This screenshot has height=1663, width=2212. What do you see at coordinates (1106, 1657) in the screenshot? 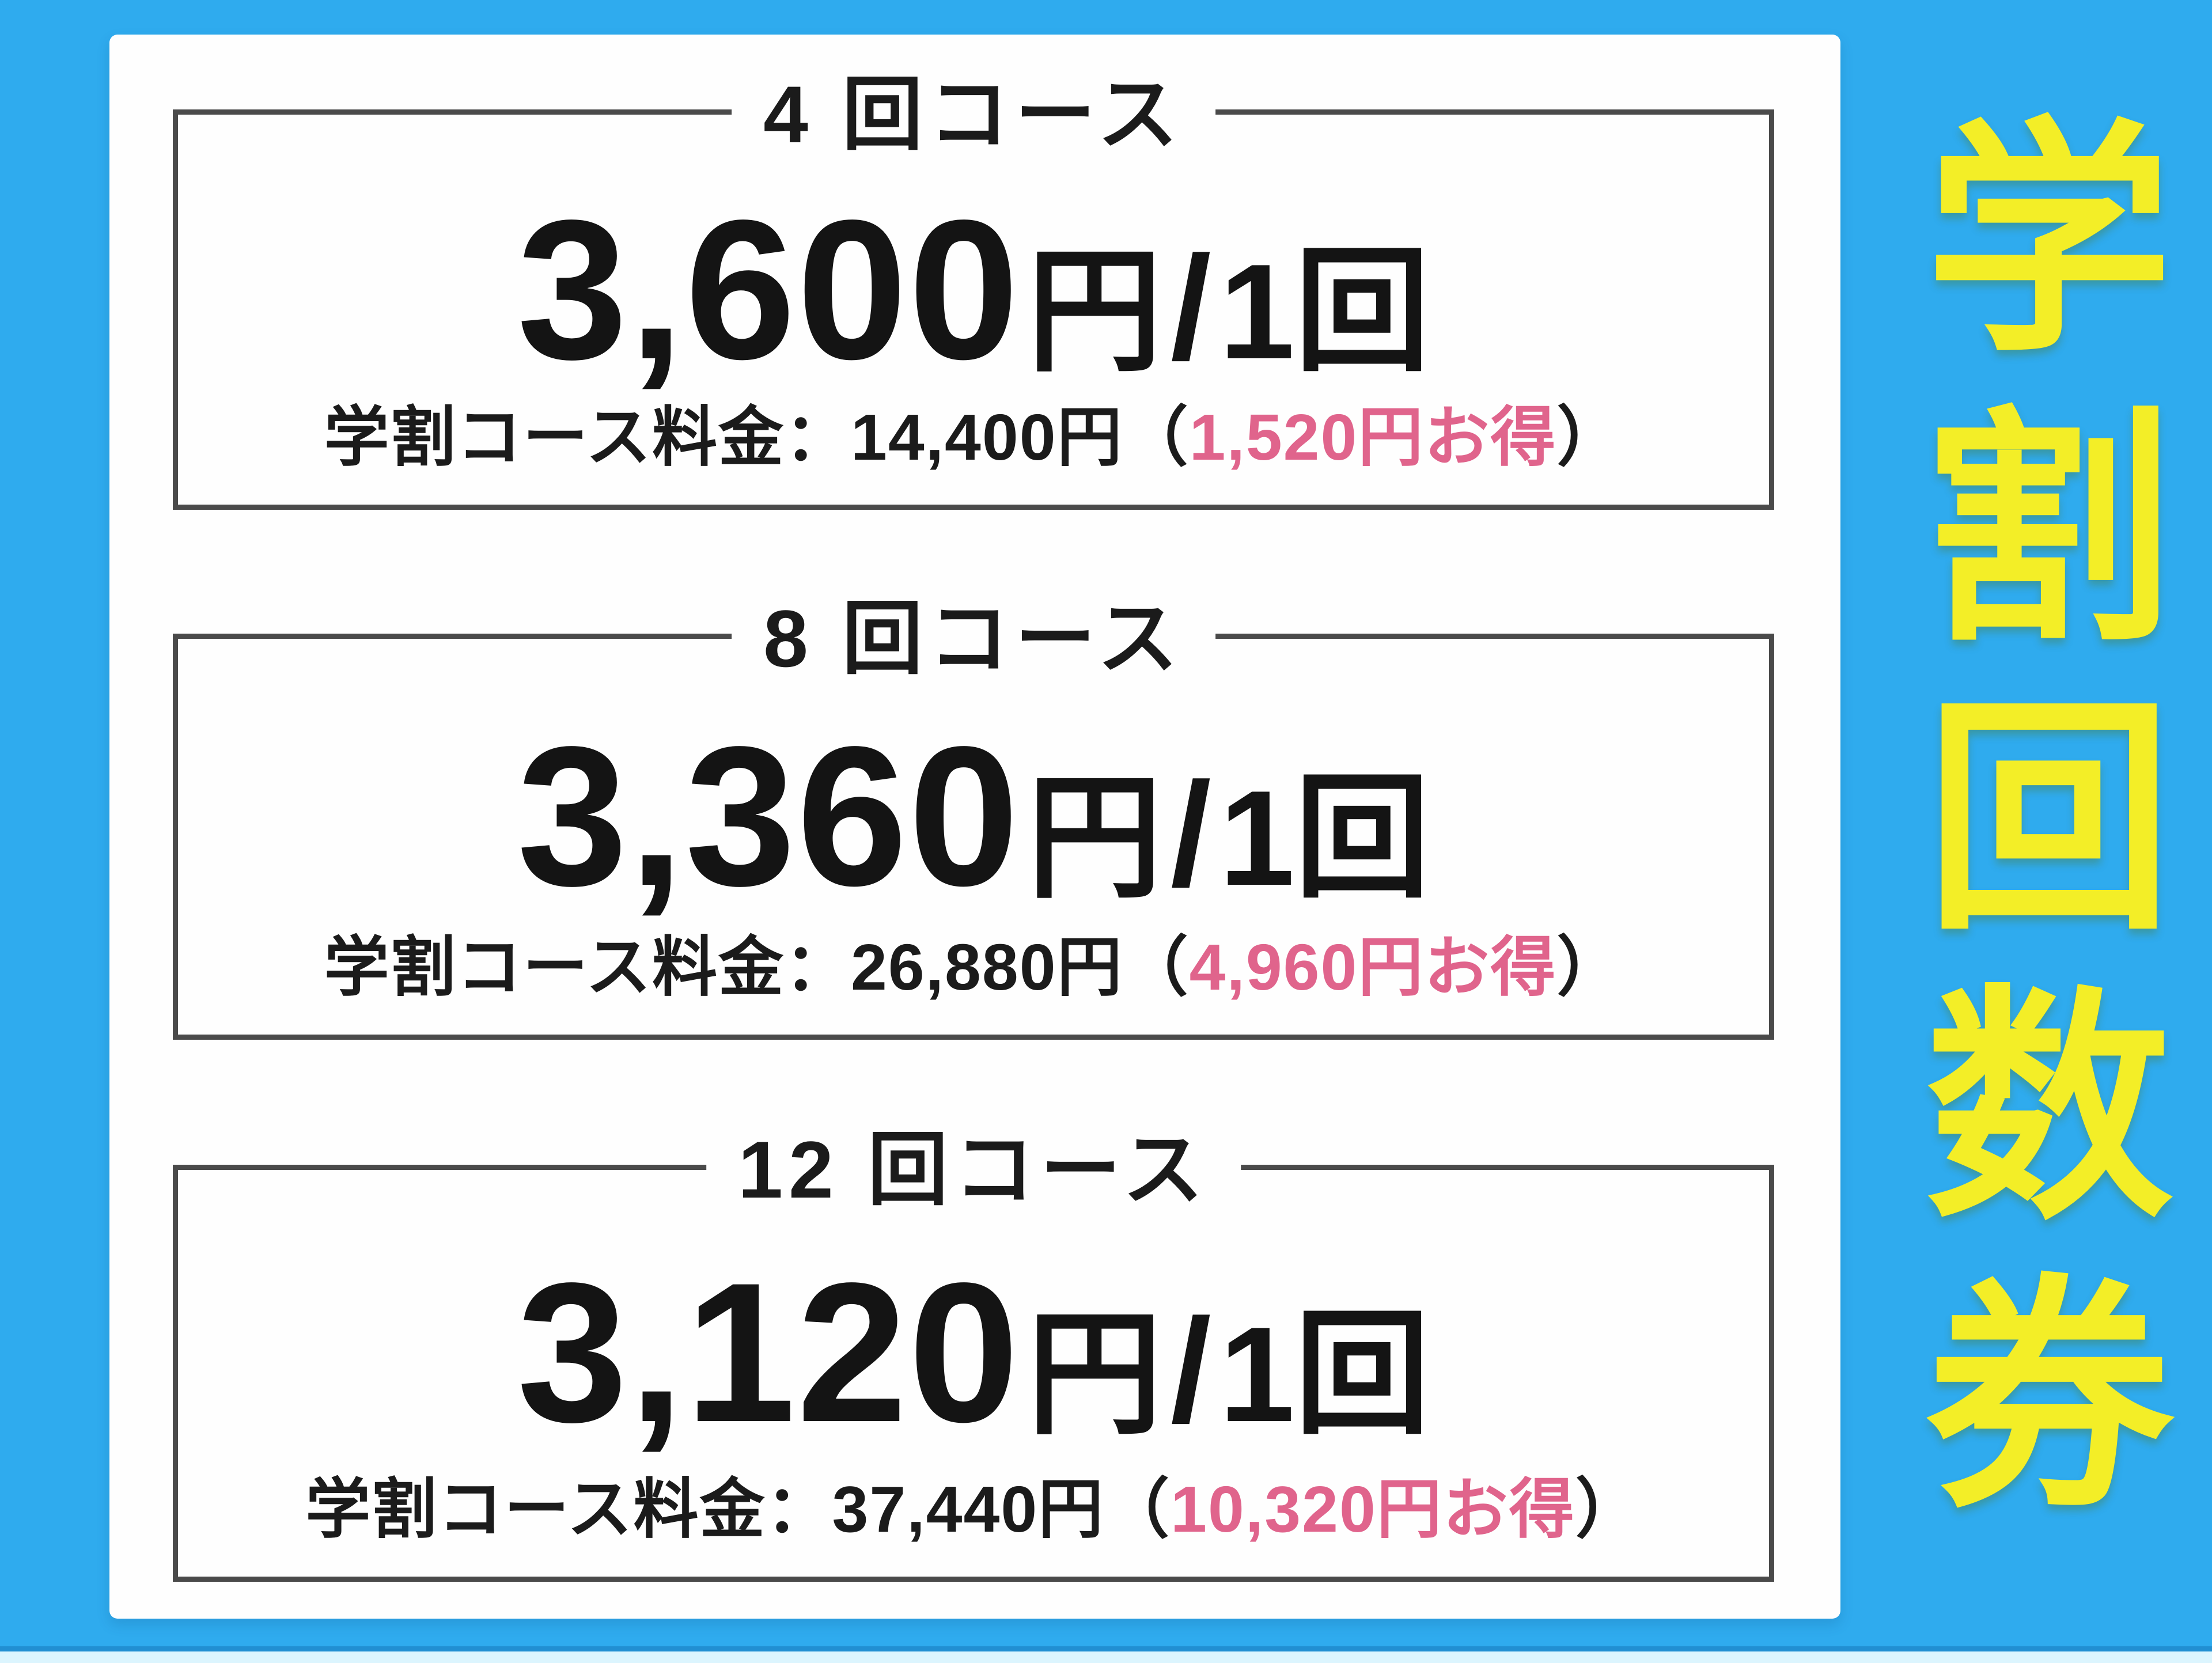
I see `bottom-light-strip` at bounding box center [1106, 1657].